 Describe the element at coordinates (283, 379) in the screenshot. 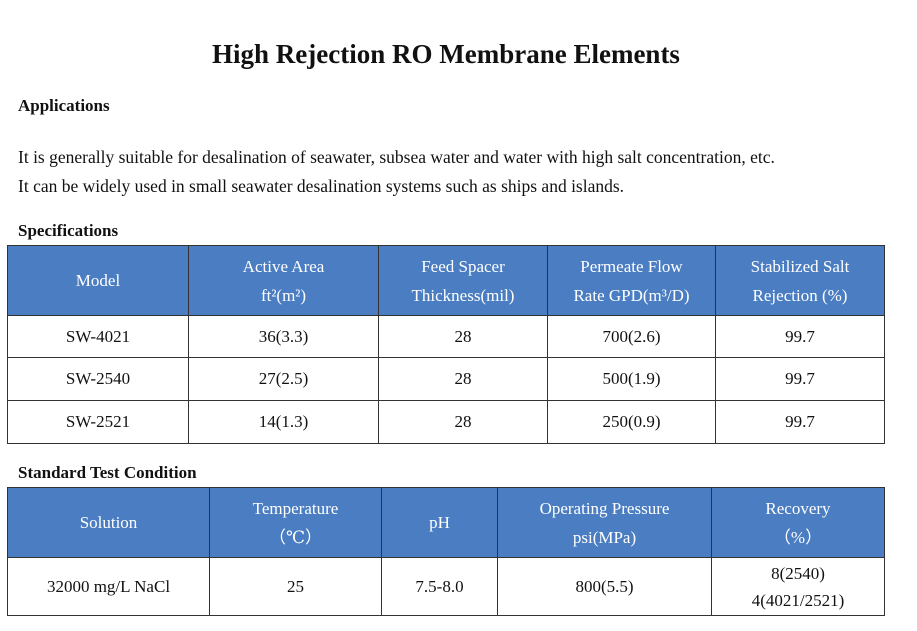

I see `active-area-cell: 27(2.5)` at that location.